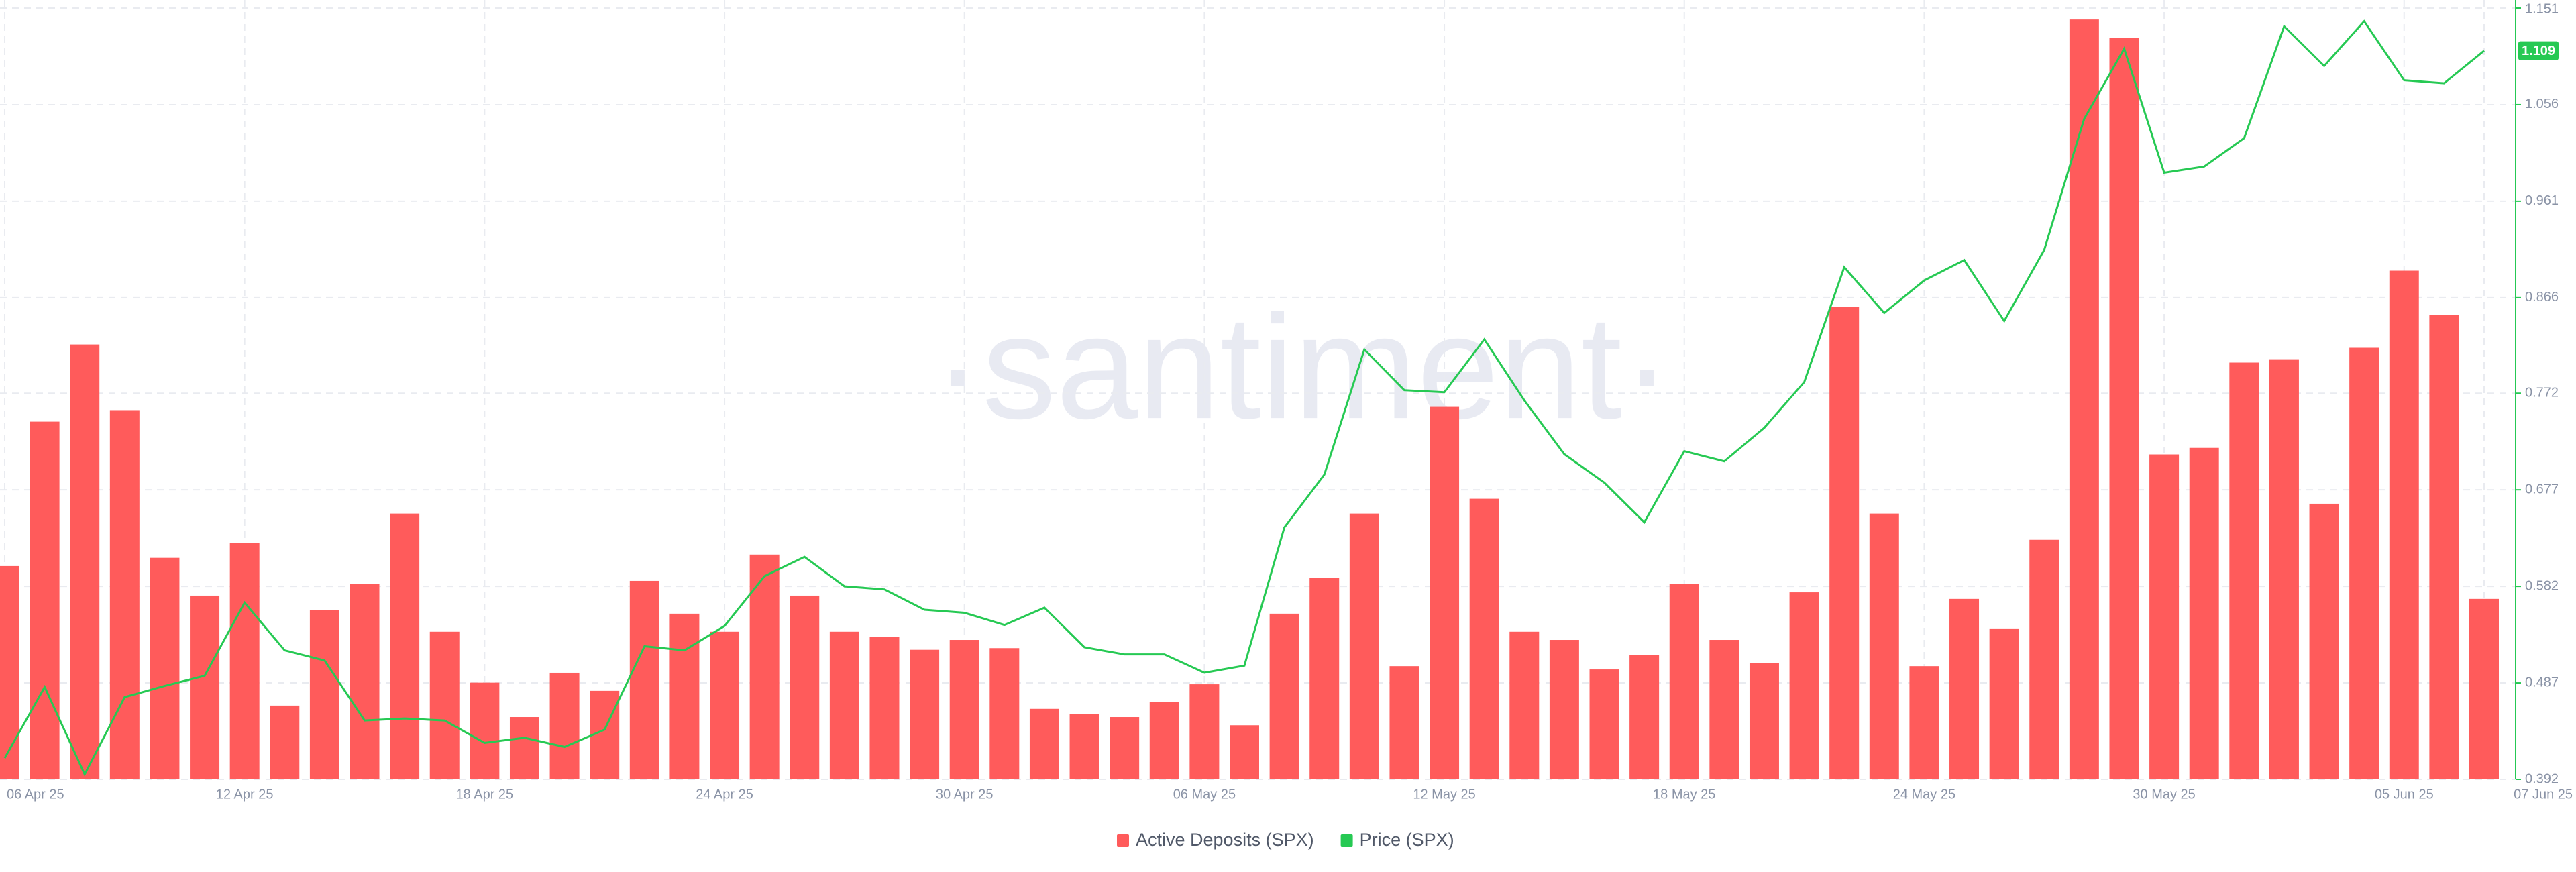 The image size is (2576, 872). I want to click on y2-tick-label: 1.056, so click(2542, 104).